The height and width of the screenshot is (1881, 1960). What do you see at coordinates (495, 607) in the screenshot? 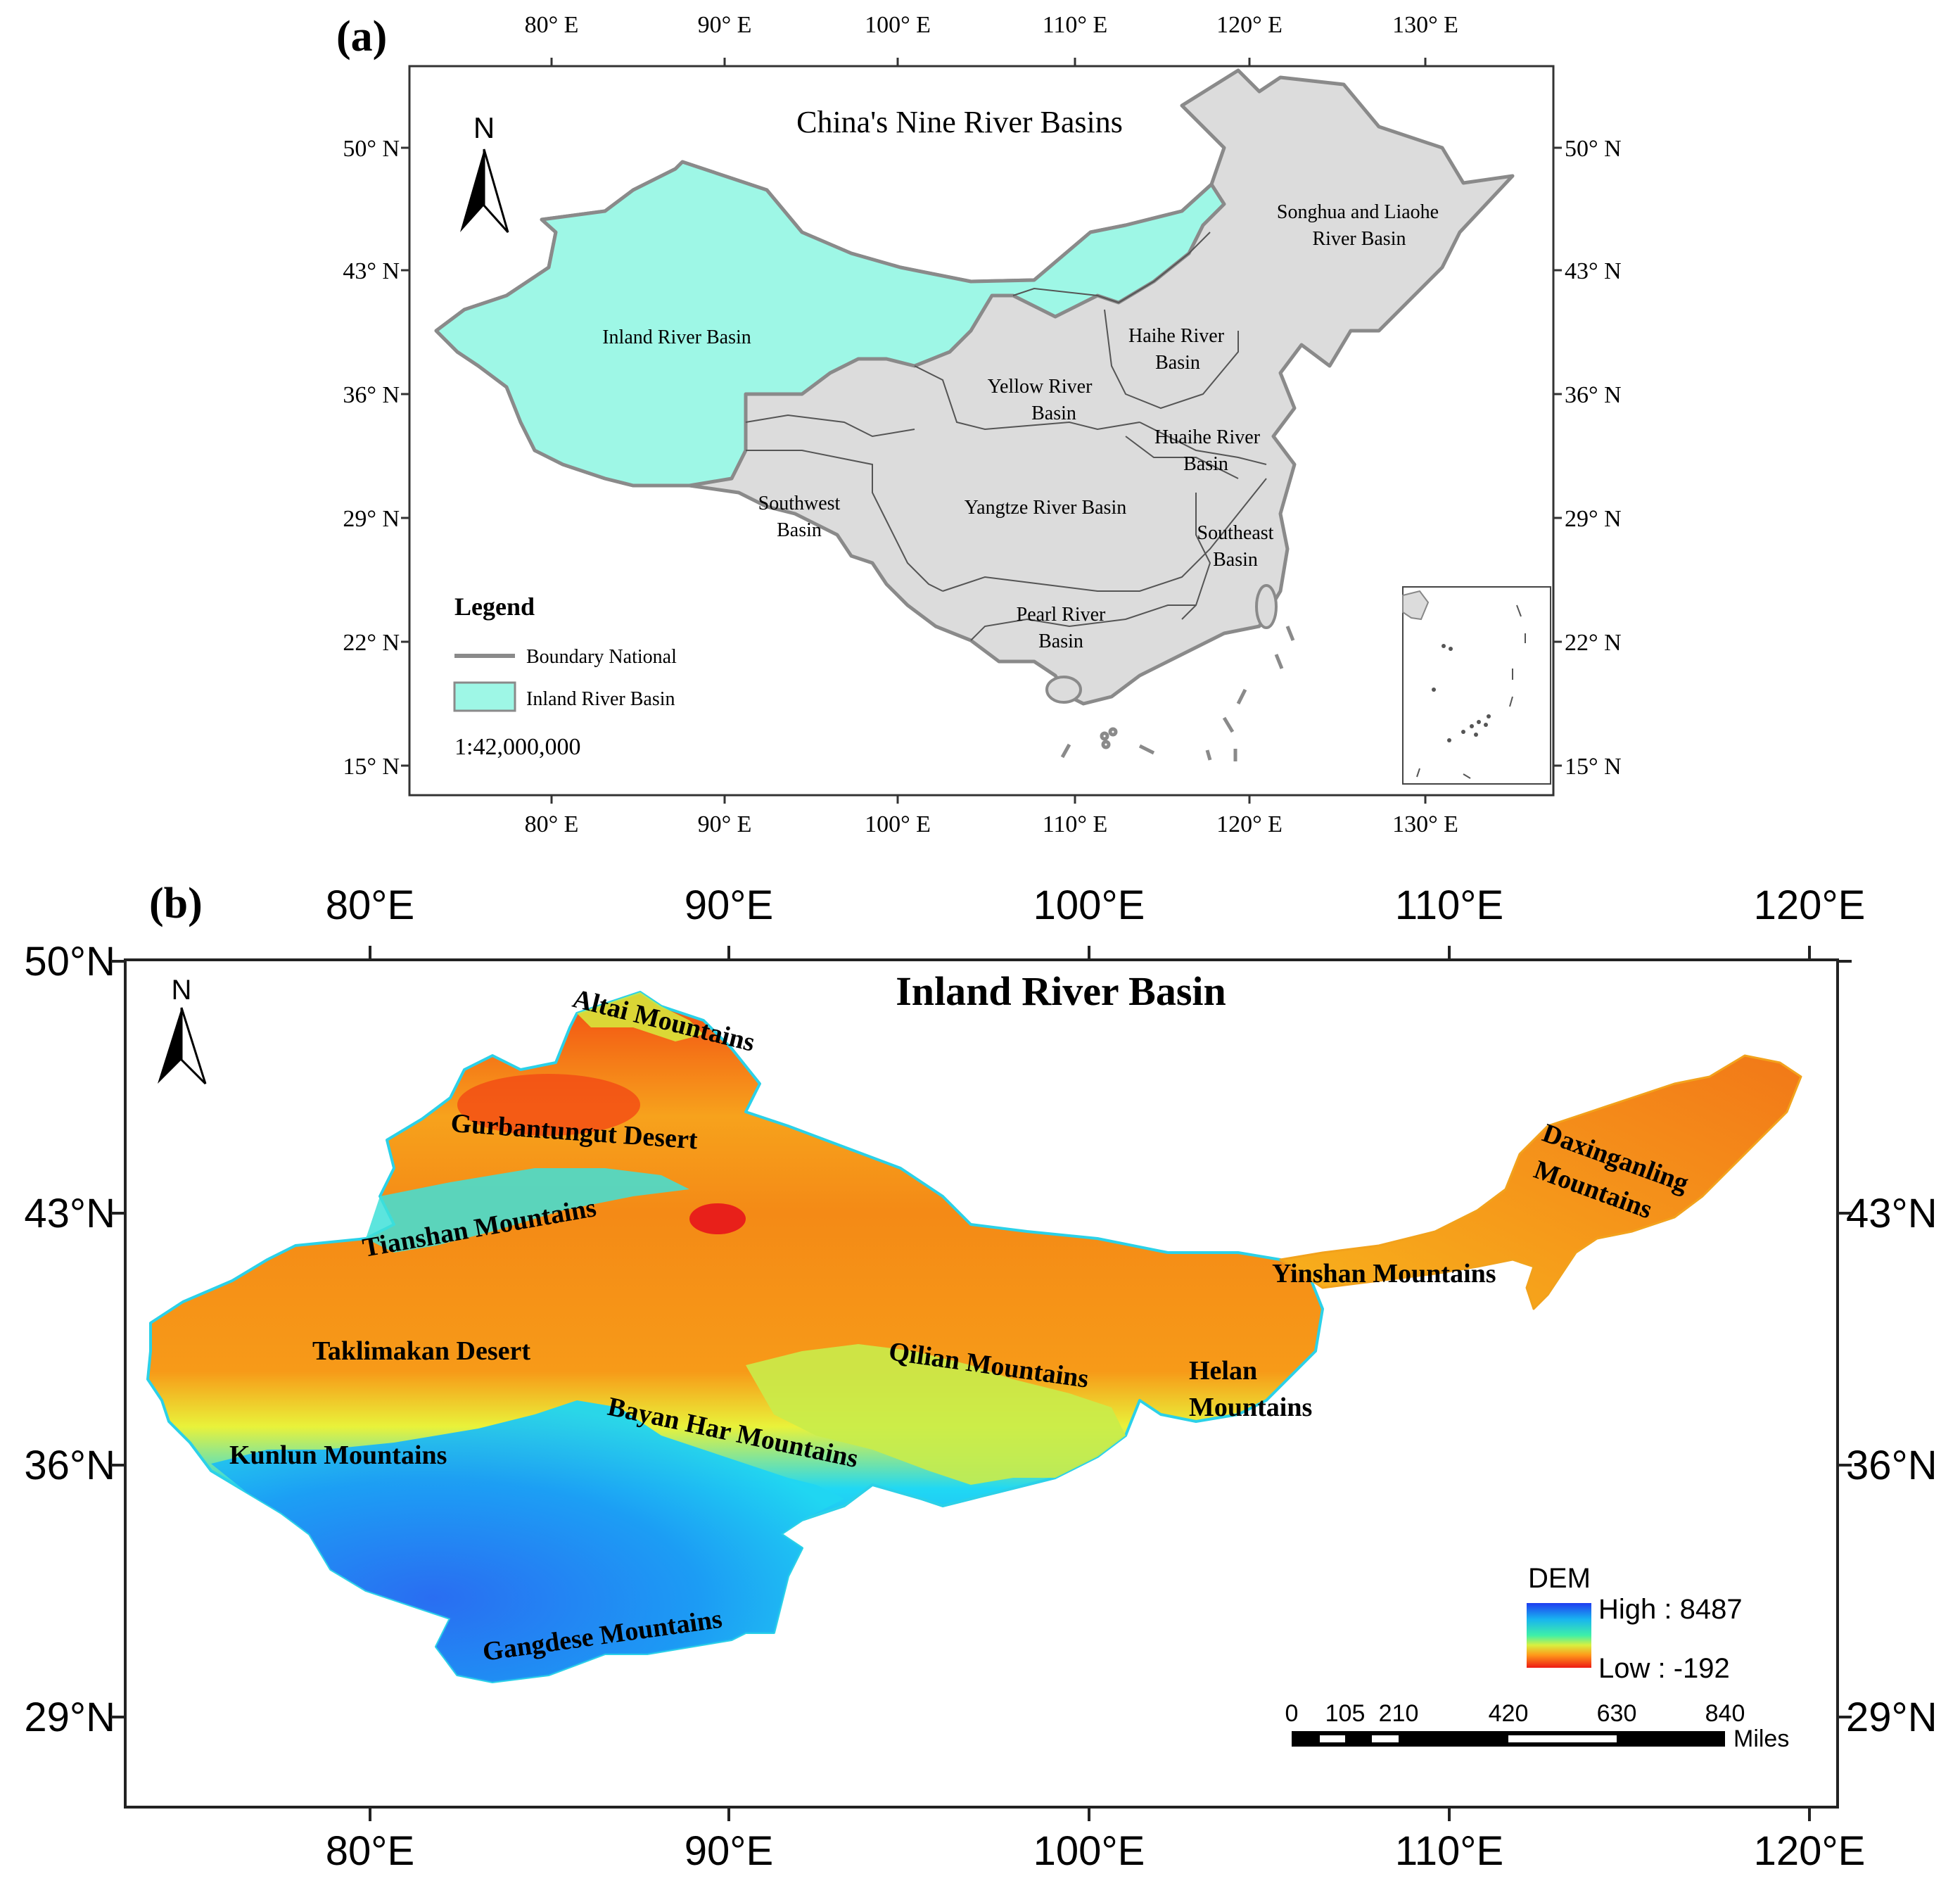
I see `legend-title: Legend` at bounding box center [495, 607].